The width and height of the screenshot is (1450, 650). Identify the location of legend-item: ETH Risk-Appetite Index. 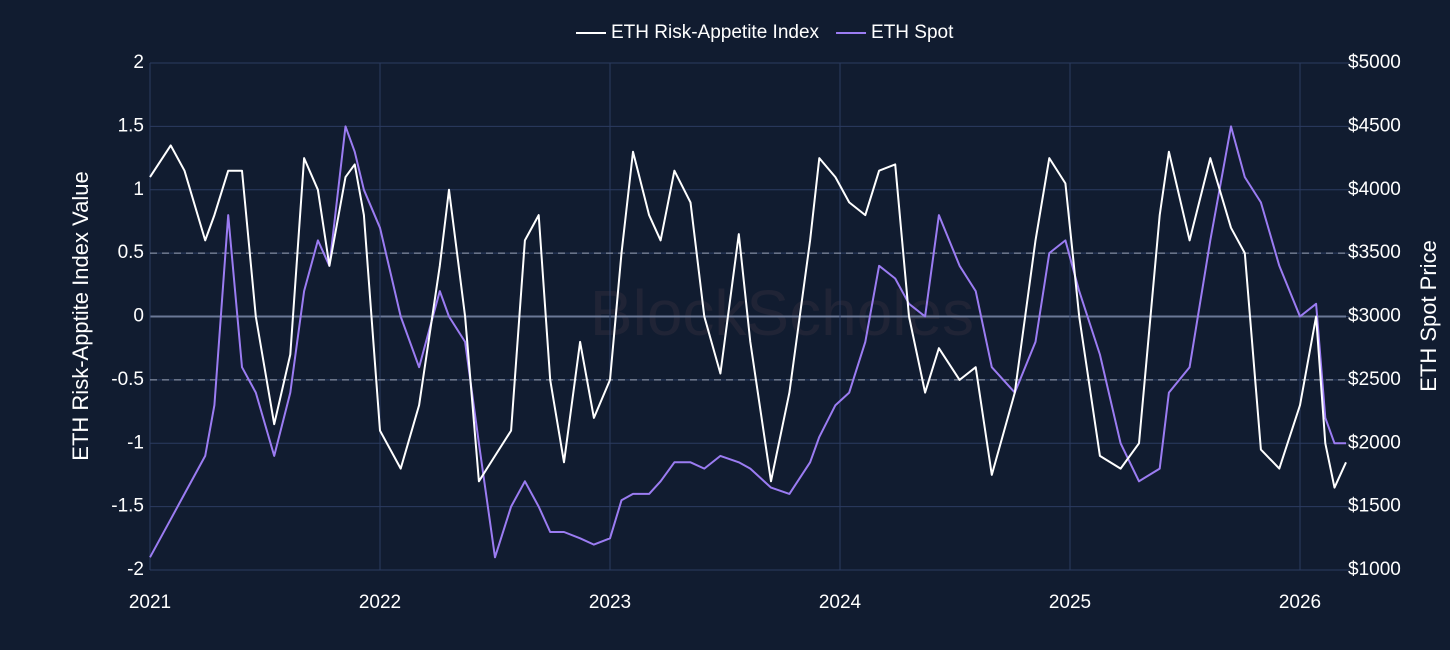
(698, 32).